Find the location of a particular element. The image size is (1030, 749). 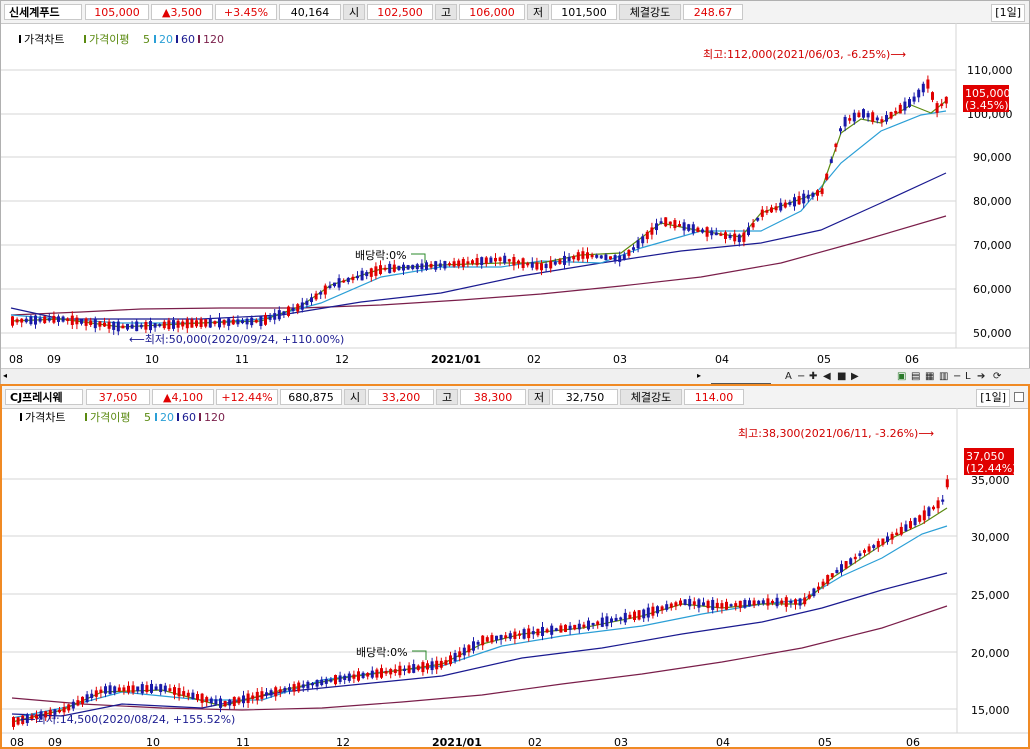

stop-icon: ■ is located at coordinates (842, 376).